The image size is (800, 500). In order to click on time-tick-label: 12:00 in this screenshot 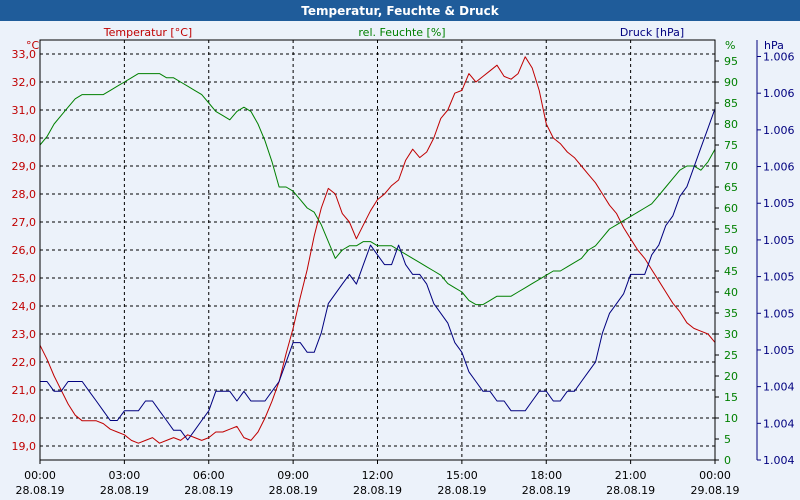, I will do `click(378, 475)`.